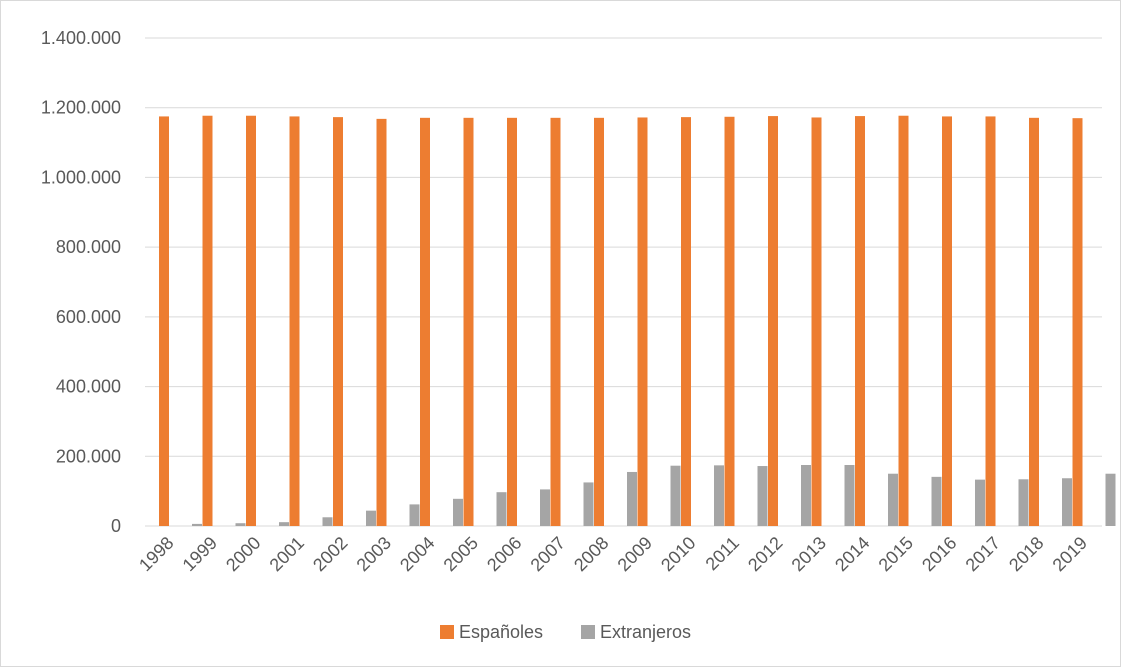 This screenshot has height=668, width=1121. Describe the element at coordinates (545, 507) in the screenshot. I see `bar-extranjeros-2006` at that location.